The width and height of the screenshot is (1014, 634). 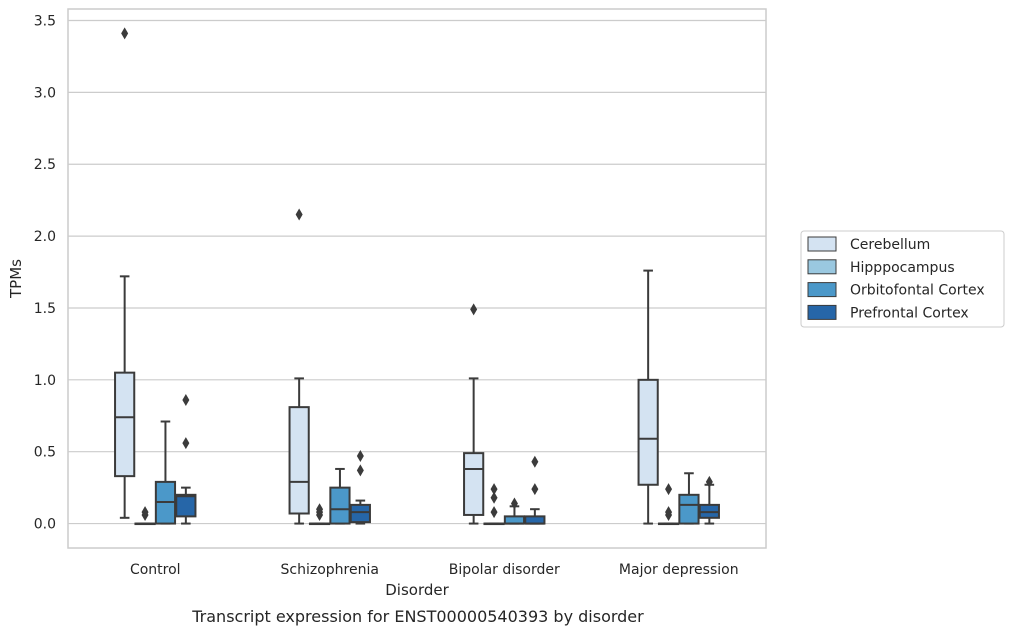 What do you see at coordinates (45, 237) in the screenshot?
I see `y-tick-label: 2.0` at bounding box center [45, 237].